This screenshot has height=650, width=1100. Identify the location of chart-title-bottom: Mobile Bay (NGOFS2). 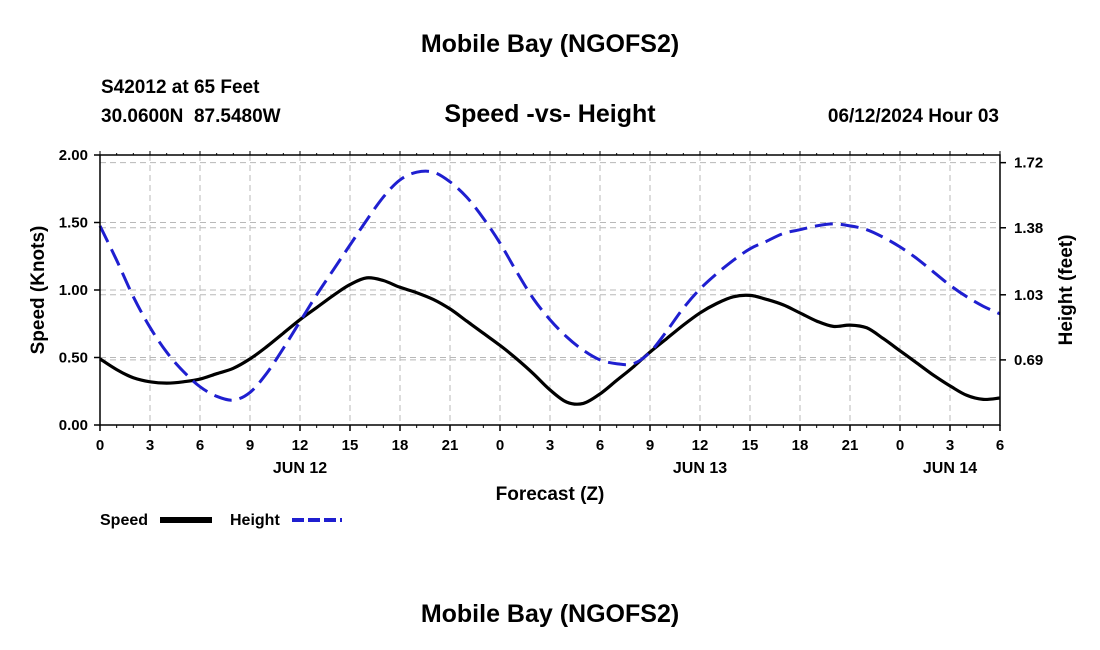
(550, 614).